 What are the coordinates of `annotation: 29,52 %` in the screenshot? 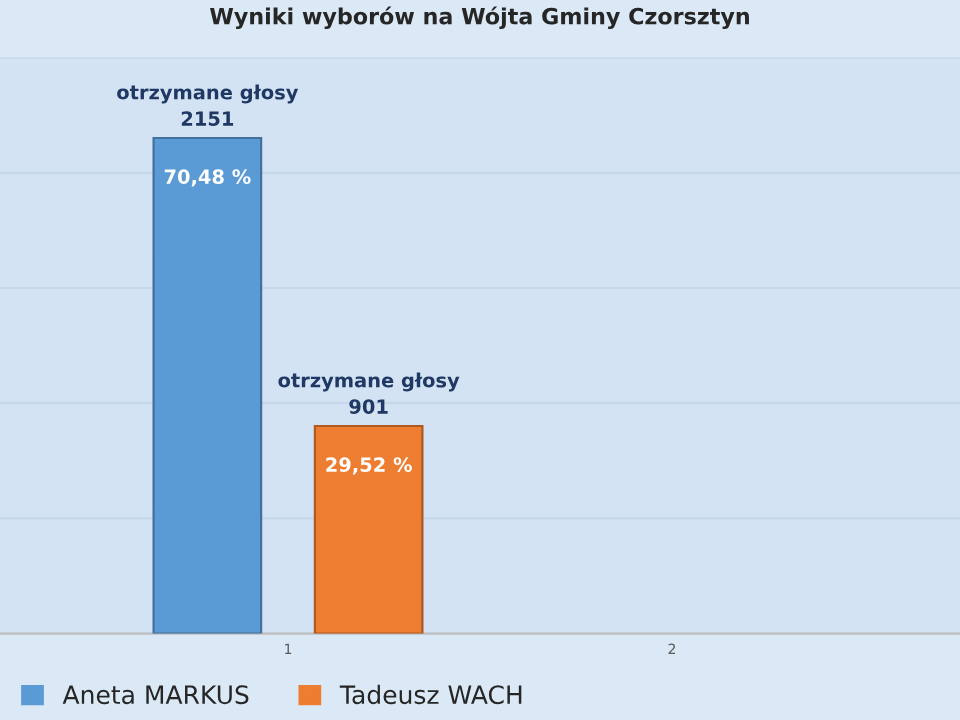 It's located at (369, 466).